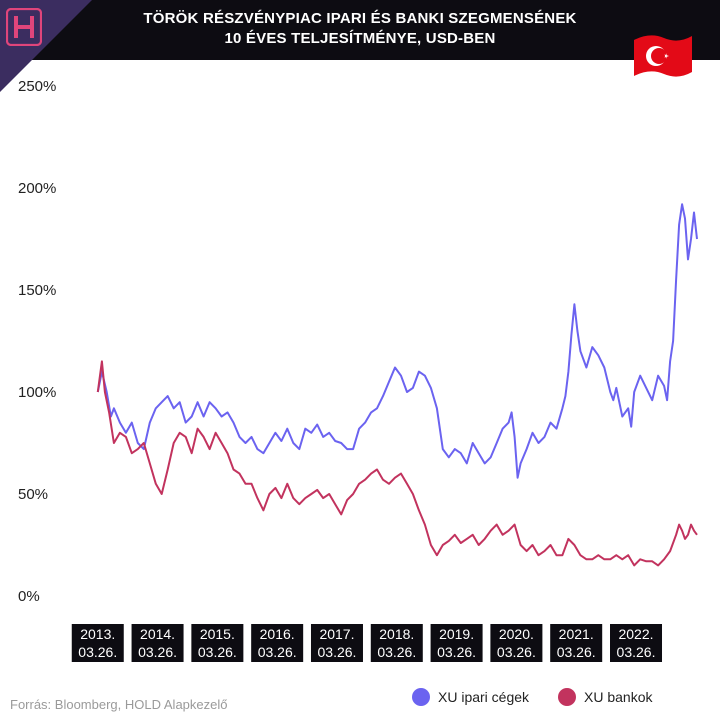 This screenshot has height=720, width=720. Describe the element at coordinates (576, 634) in the screenshot. I see `svg-text: 2021.` at that location.